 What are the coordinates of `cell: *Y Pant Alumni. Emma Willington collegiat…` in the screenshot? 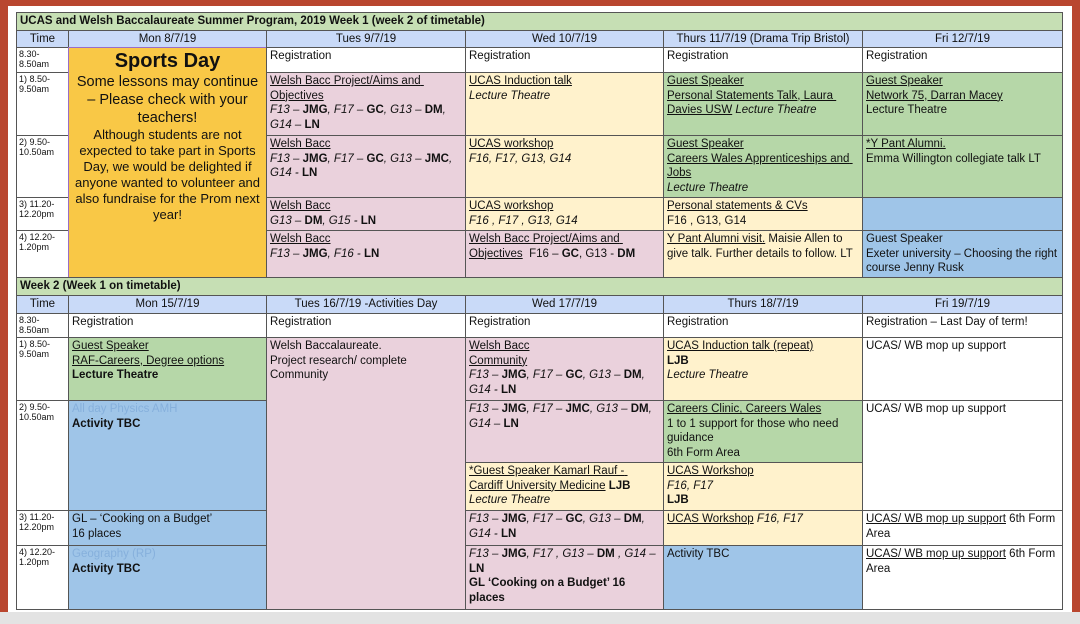 It's located at (962, 166).